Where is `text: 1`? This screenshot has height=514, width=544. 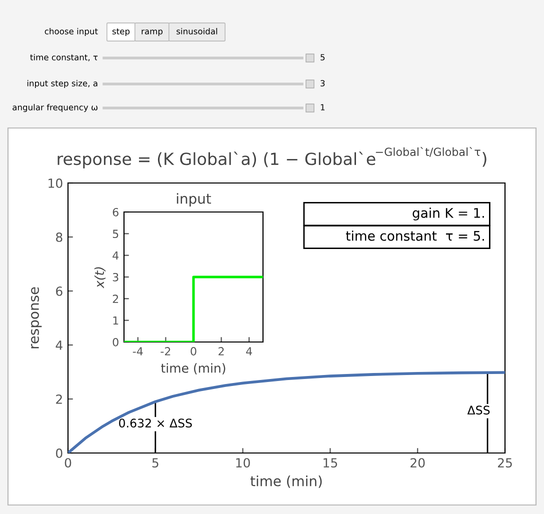
text: 1 is located at coordinates (322, 107).